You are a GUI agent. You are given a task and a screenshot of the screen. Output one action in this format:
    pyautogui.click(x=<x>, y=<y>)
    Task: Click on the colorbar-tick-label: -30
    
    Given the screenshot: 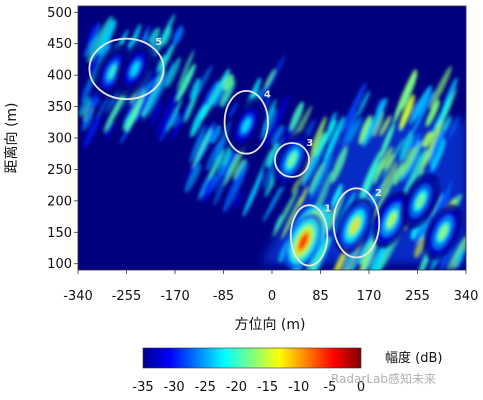 What is the action you would take?
    pyautogui.click(x=173, y=387)
    